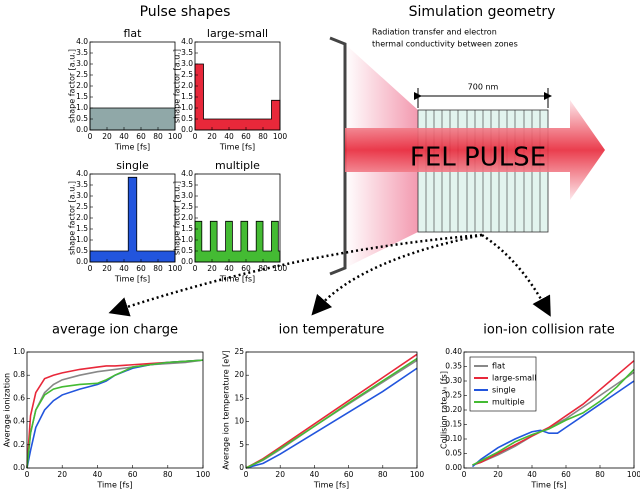 Image resolution: width=640 pixels, height=494 pixels. Describe the element at coordinates (453, 424) in the screenshot. I see `y-tick-label: 0.15` at that location.